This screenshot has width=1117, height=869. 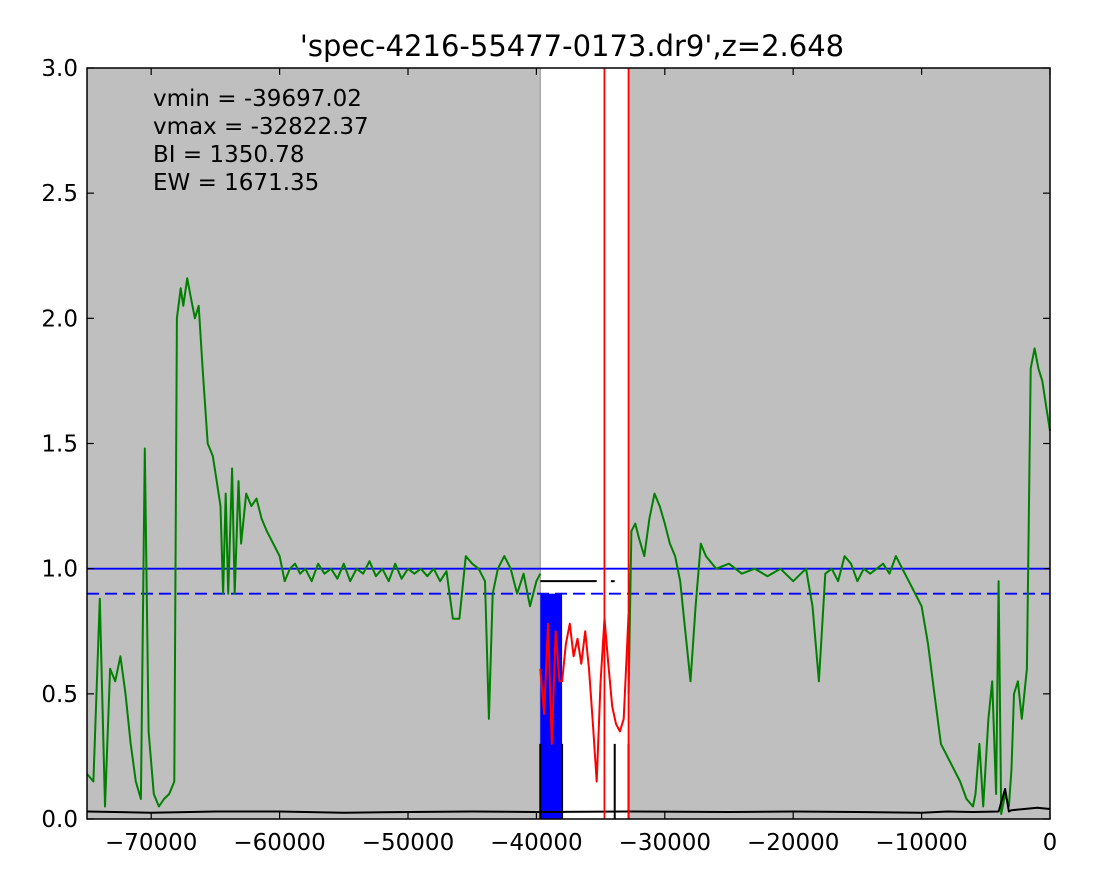 I want to click on y-tick-label: 2.5, so click(x=59, y=194).